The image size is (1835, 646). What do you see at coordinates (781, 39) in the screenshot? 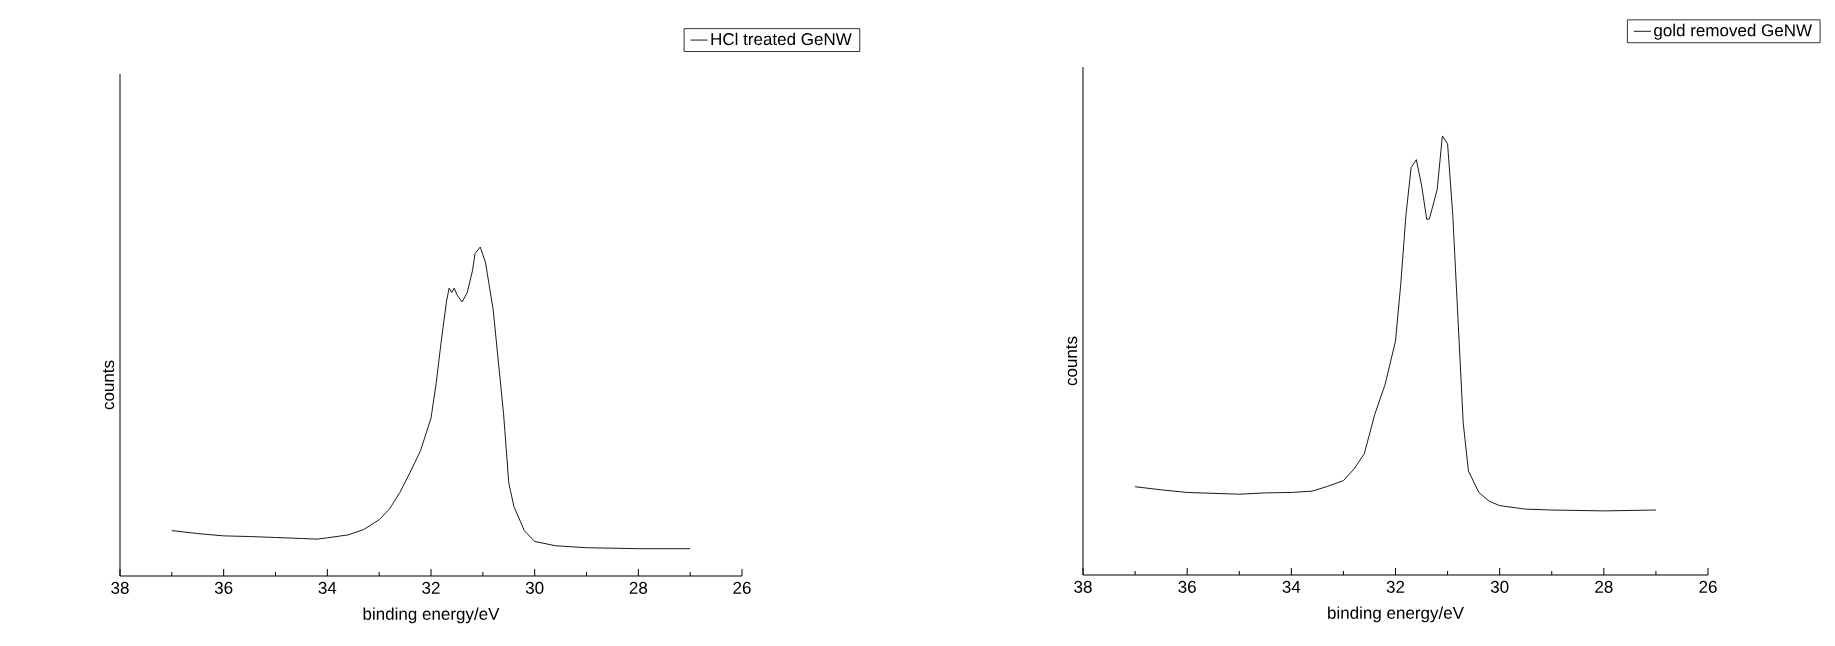
I see `legend-label: HCl treated GeNW` at bounding box center [781, 39].